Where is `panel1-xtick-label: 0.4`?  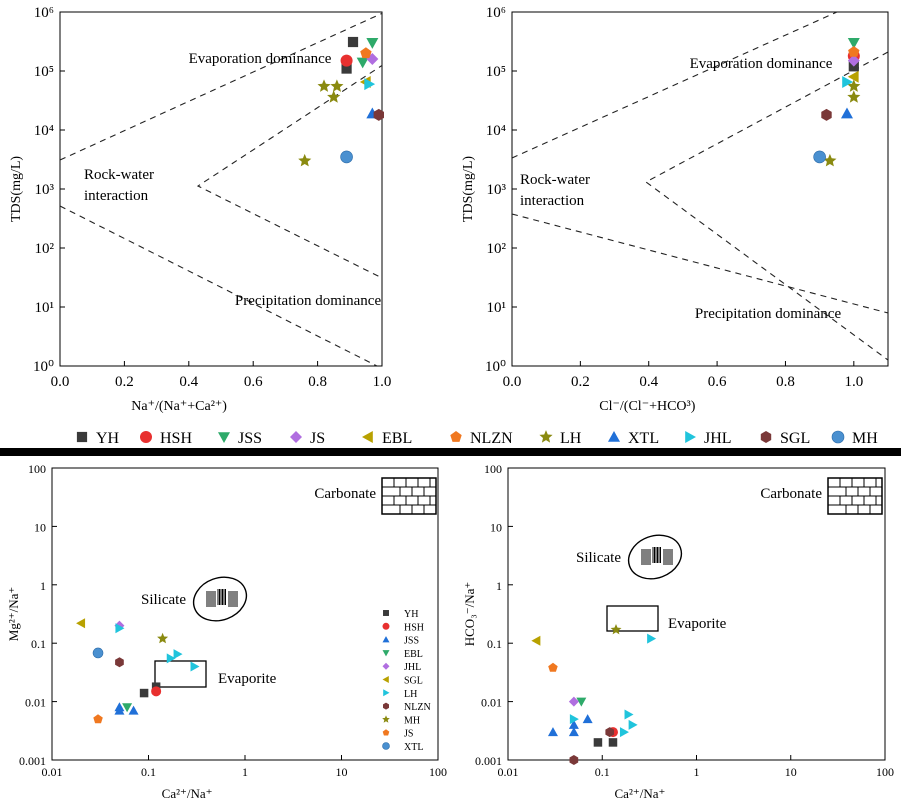 panel1-xtick-label: 0.4 is located at coordinates (188, 382).